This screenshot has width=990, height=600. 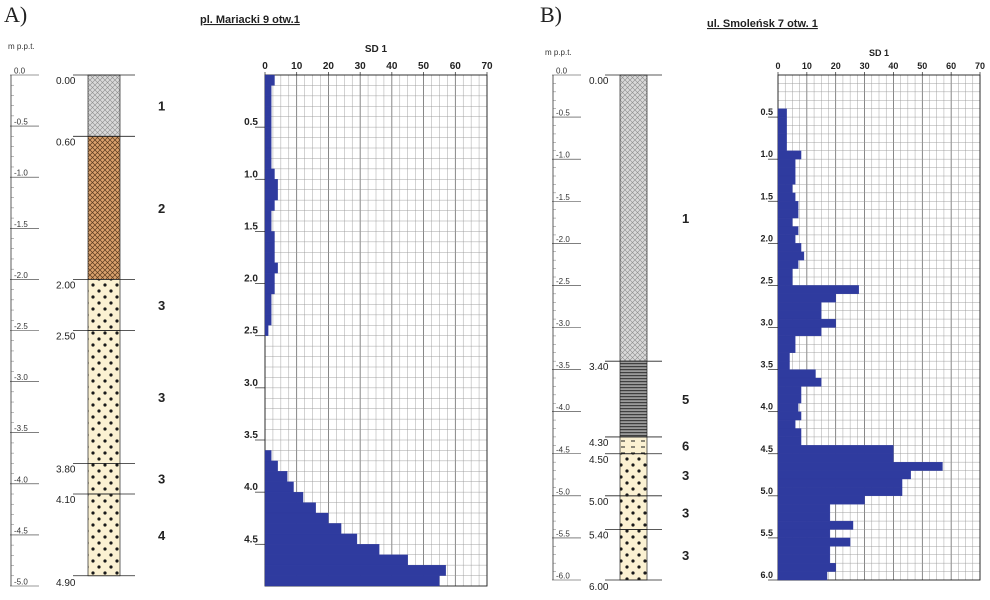 I want to click on layer-top-depth-label: 3.40, so click(x=599, y=367).